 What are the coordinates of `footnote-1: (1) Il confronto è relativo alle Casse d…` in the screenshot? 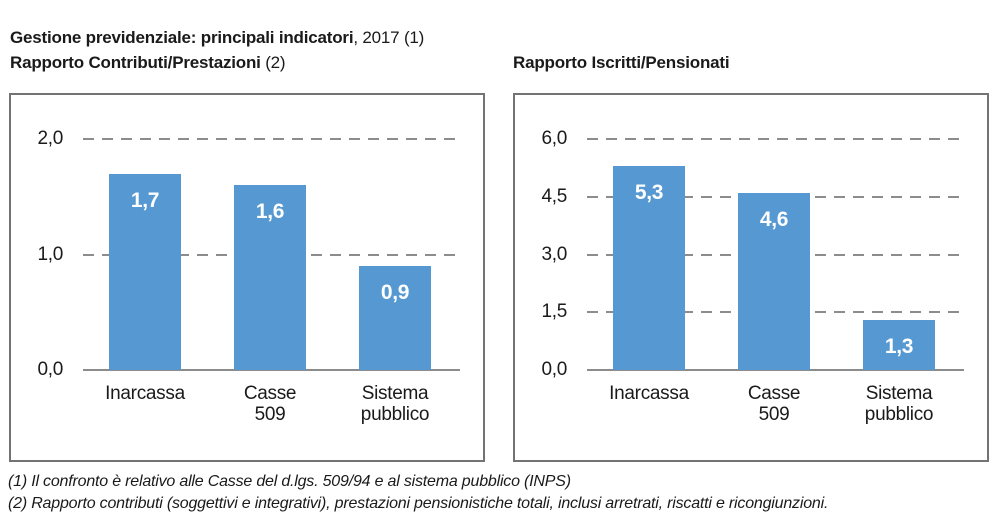 It's located at (289, 481).